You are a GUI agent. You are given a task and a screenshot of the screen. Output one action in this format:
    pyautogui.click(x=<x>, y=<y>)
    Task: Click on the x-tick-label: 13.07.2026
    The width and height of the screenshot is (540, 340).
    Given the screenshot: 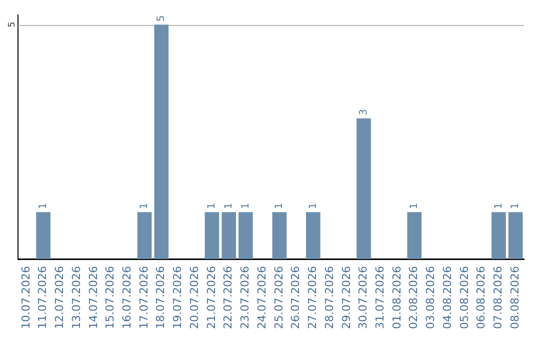 What is the action you would take?
    pyautogui.click(x=76, y=298)
    